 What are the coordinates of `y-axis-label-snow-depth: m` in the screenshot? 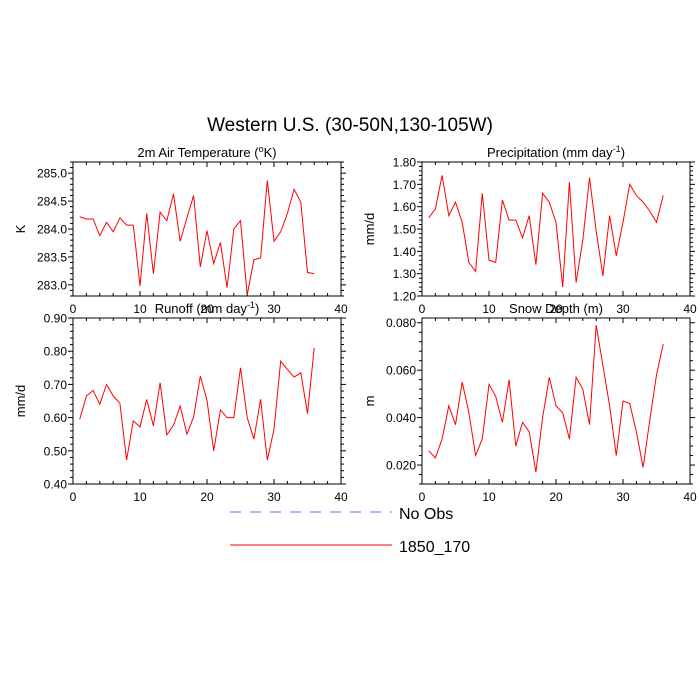 It's located at (369, 401).